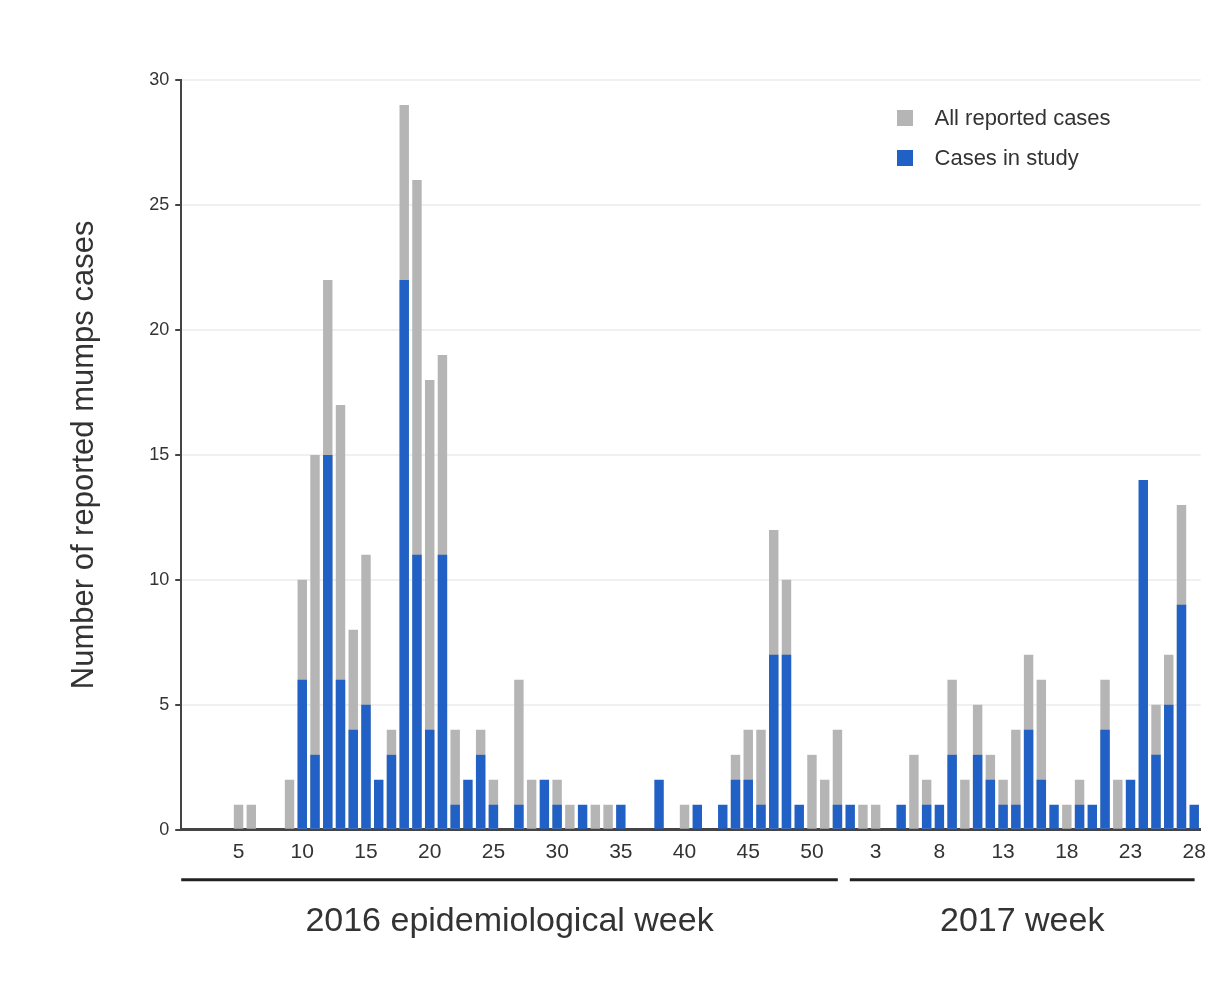 The height and width of the screenshot is (995, 1216). I want to click on x-tick-label: 45, so click(748, 851).